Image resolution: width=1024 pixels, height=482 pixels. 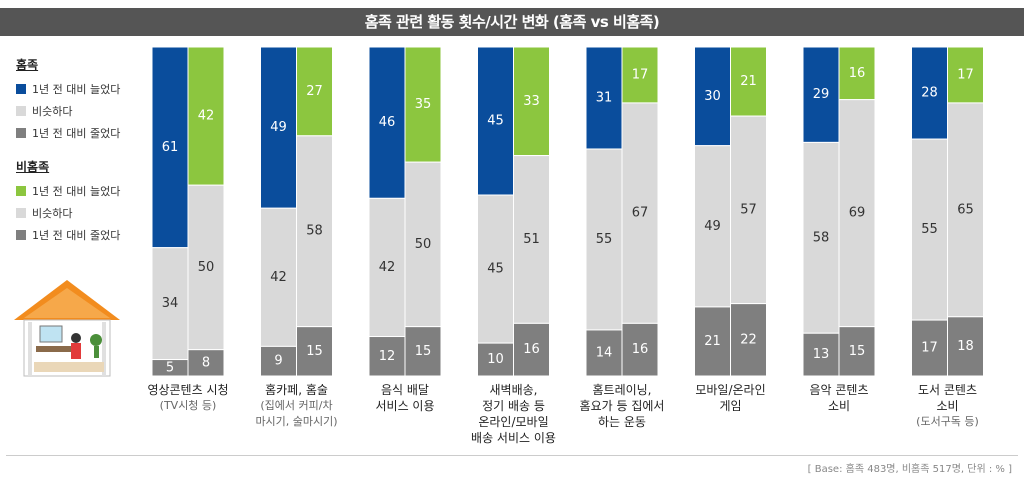 What do you see at coordinates (405, 390) in the screenshot?
I see `category-label-line: 음식 배달` at bounding box center [405, 390].